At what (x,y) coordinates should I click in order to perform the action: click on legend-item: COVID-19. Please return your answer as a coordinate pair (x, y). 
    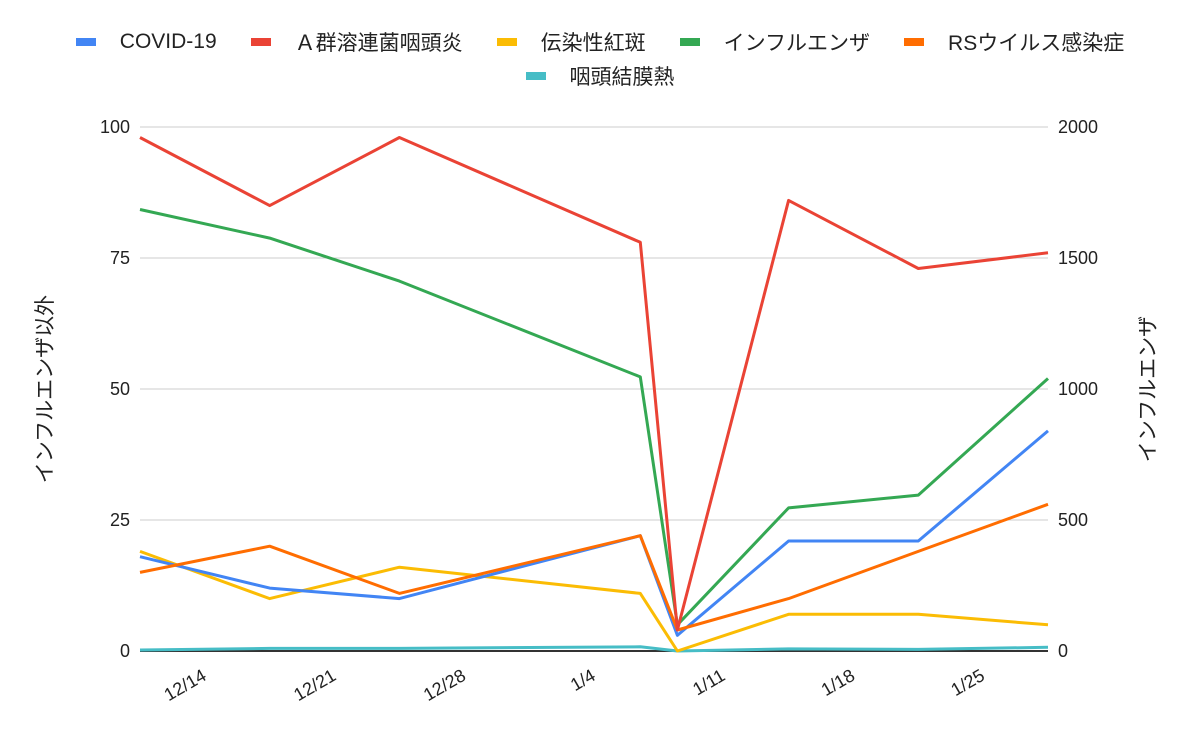
    Looking at the image, I should click on (146, 42).